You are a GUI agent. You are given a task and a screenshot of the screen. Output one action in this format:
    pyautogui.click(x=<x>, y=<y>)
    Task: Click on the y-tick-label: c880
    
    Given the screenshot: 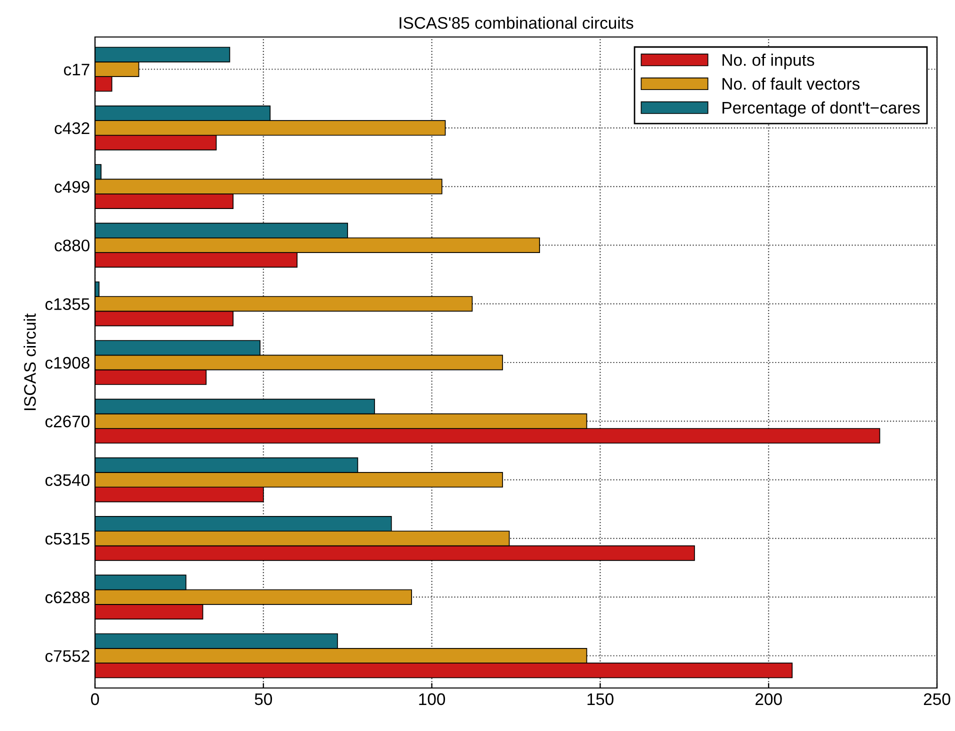 What is the action you would take?
    pyautogui.click(x=72, y=246)
    